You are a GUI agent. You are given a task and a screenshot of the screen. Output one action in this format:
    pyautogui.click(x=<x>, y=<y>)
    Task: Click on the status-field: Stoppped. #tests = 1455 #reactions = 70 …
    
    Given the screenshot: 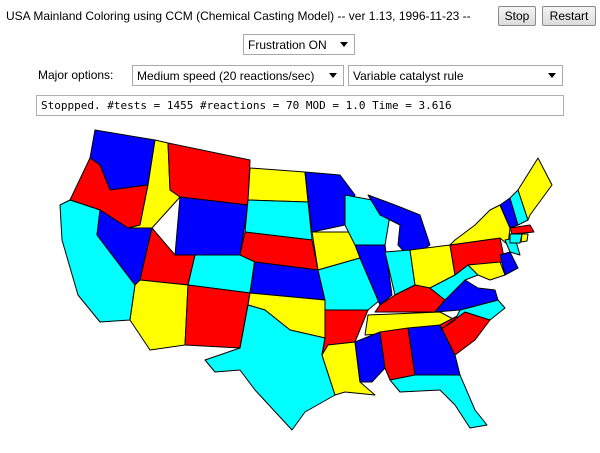 What is the action you would take?
    pyautogui.click(x=300, y=105)
    